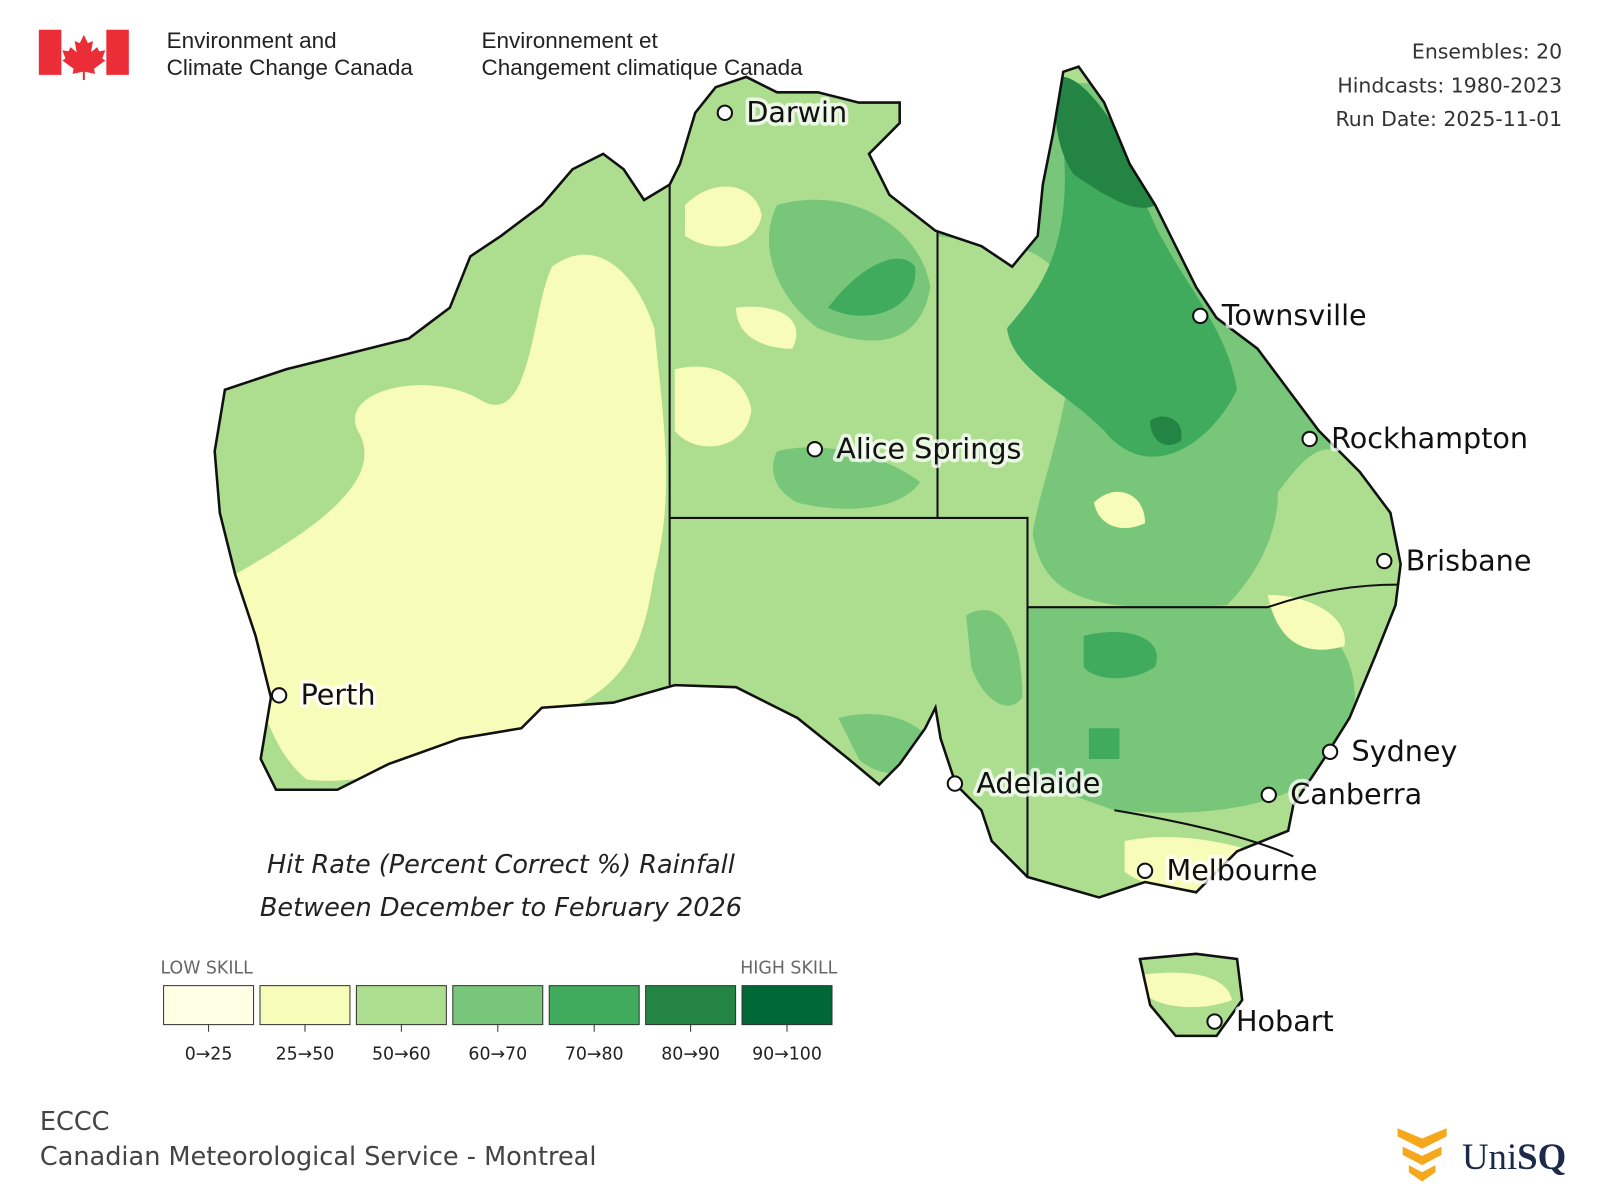 Image resolution: width=1600 pixels, height=1204 pixels. What do you see at coordinates (1405, 751) in the screenshot?
I see `city-label: Sydney` at bounding box center [1405, 751].